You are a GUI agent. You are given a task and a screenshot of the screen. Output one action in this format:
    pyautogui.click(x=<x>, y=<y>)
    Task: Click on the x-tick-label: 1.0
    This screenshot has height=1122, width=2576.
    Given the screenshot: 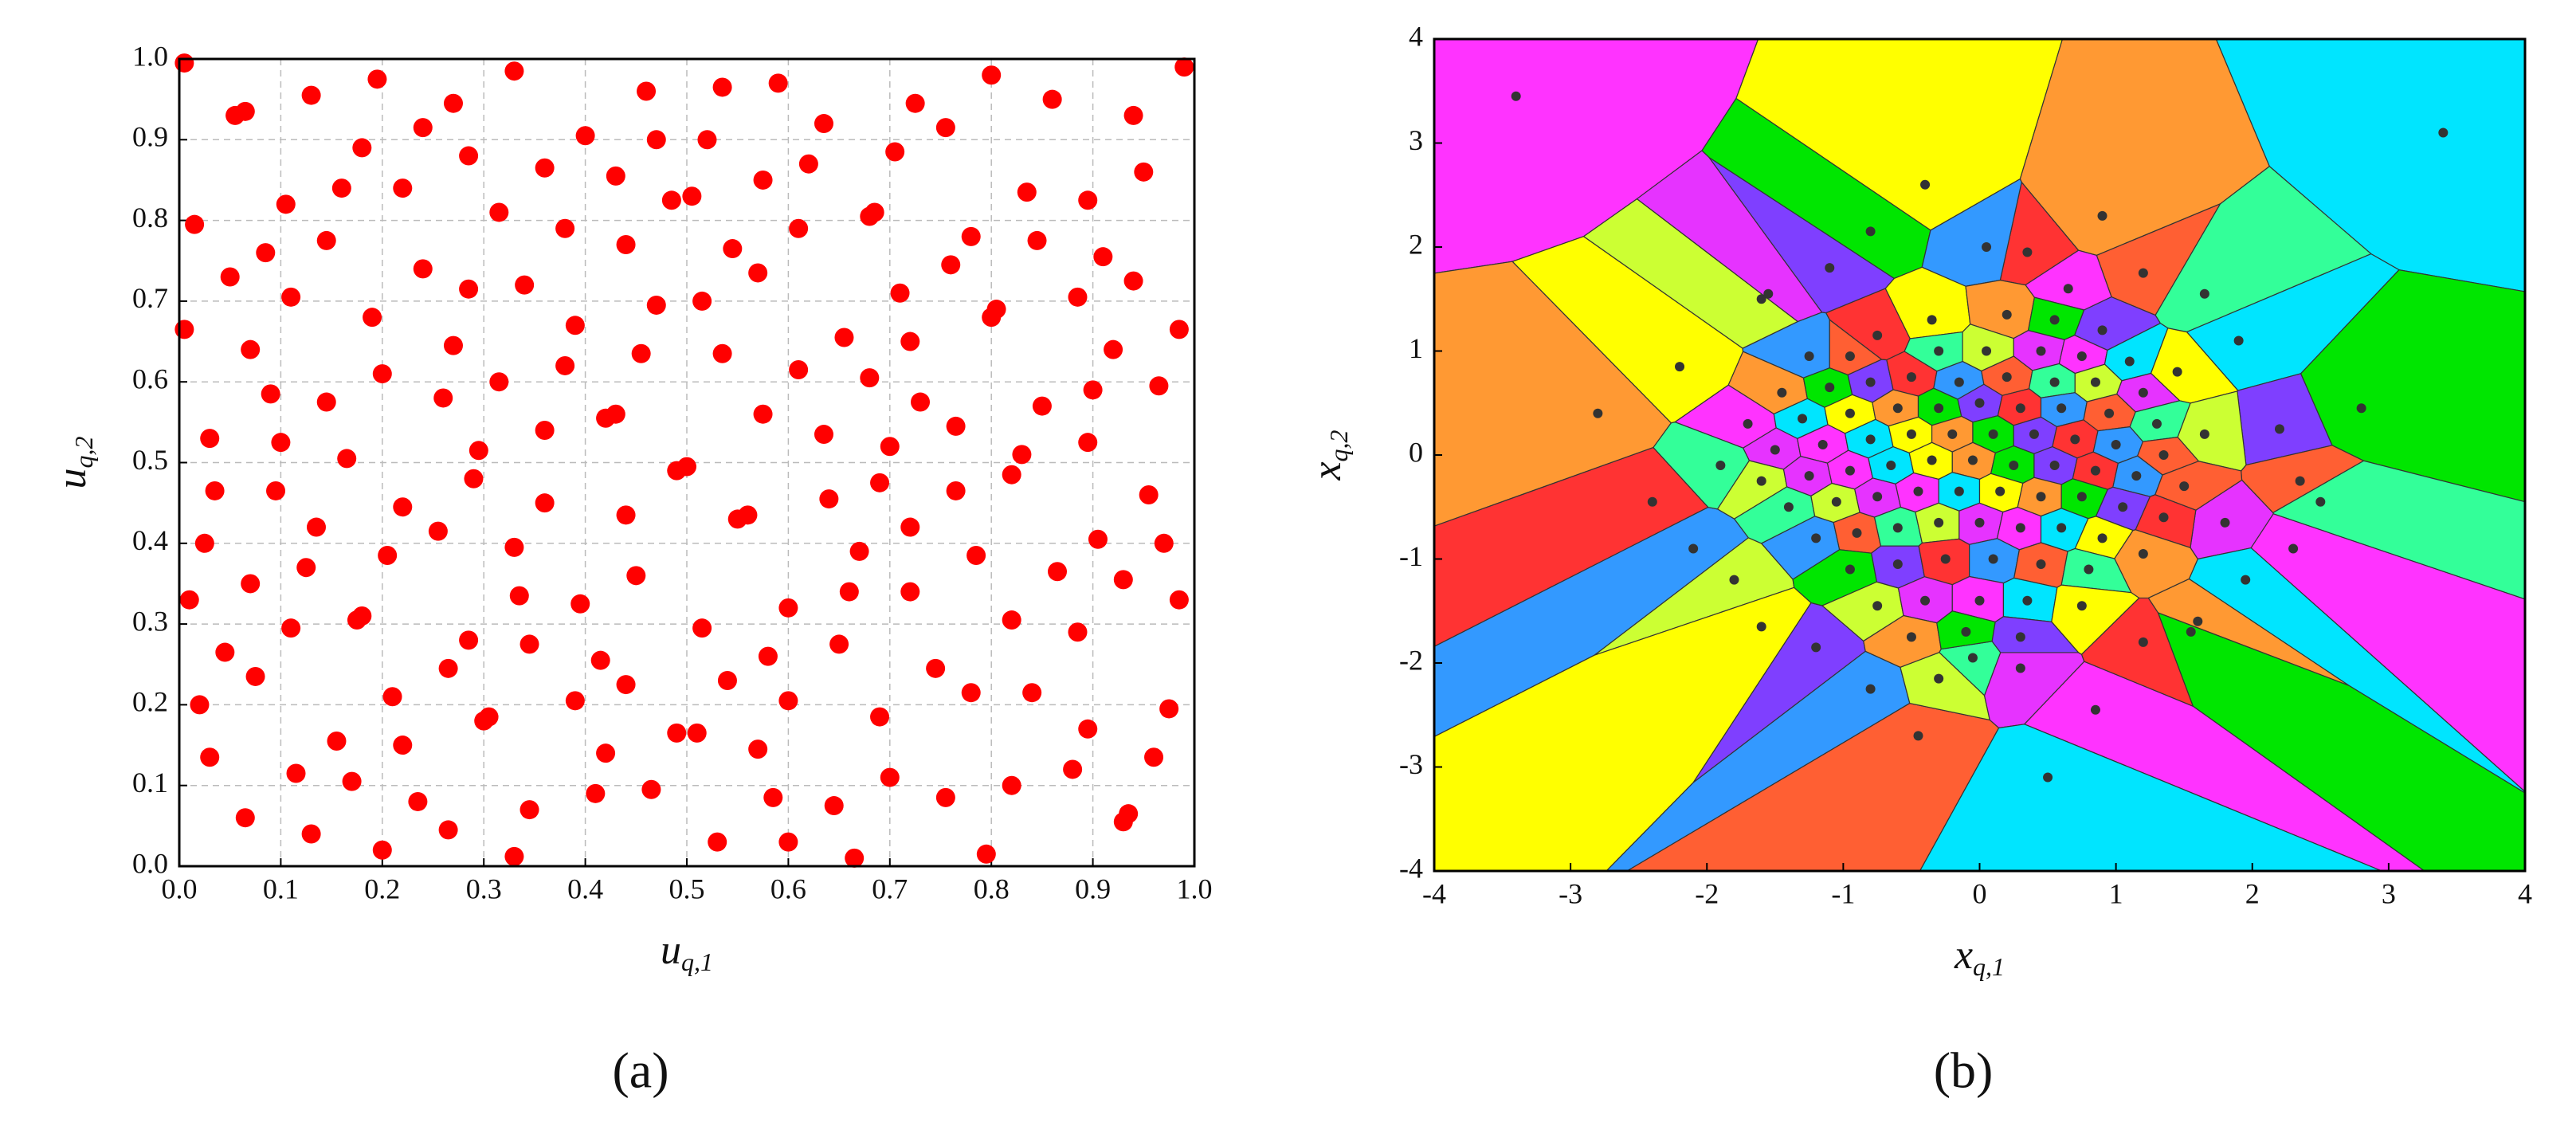 What is the action you would take?
    pyautogui.click(x=1195, y=888)
    